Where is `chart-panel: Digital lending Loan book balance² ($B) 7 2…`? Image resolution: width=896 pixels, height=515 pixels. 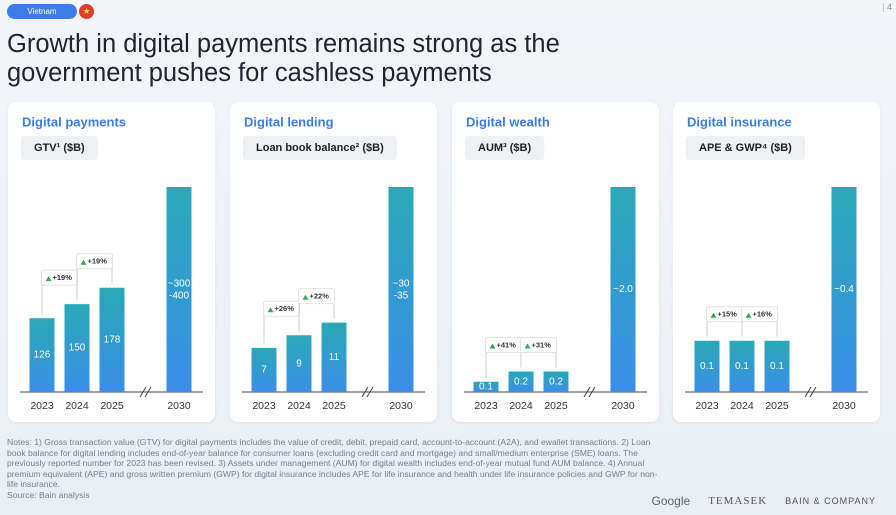 chart-panel: Digital lending Loan book balance² ($B) 7 2… is located at coordinates (333, 262).